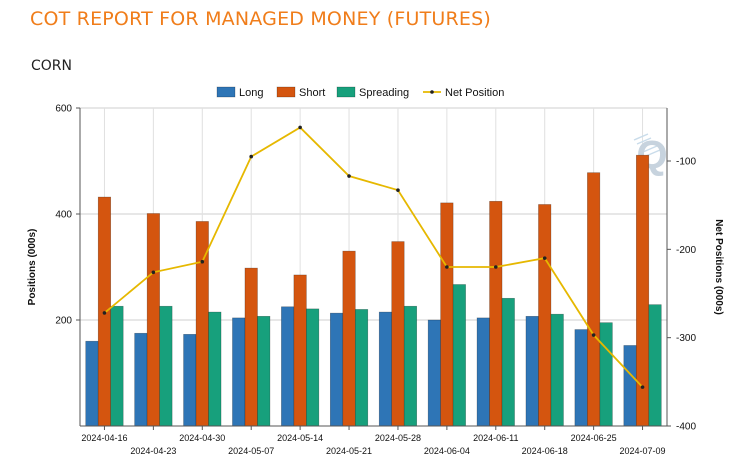 The height and width of the screenshot is (472, 743). Describe the element at coordinates (104, 438) in the screenshot. I see `x-tick-label: 2024-04-16` at that location.